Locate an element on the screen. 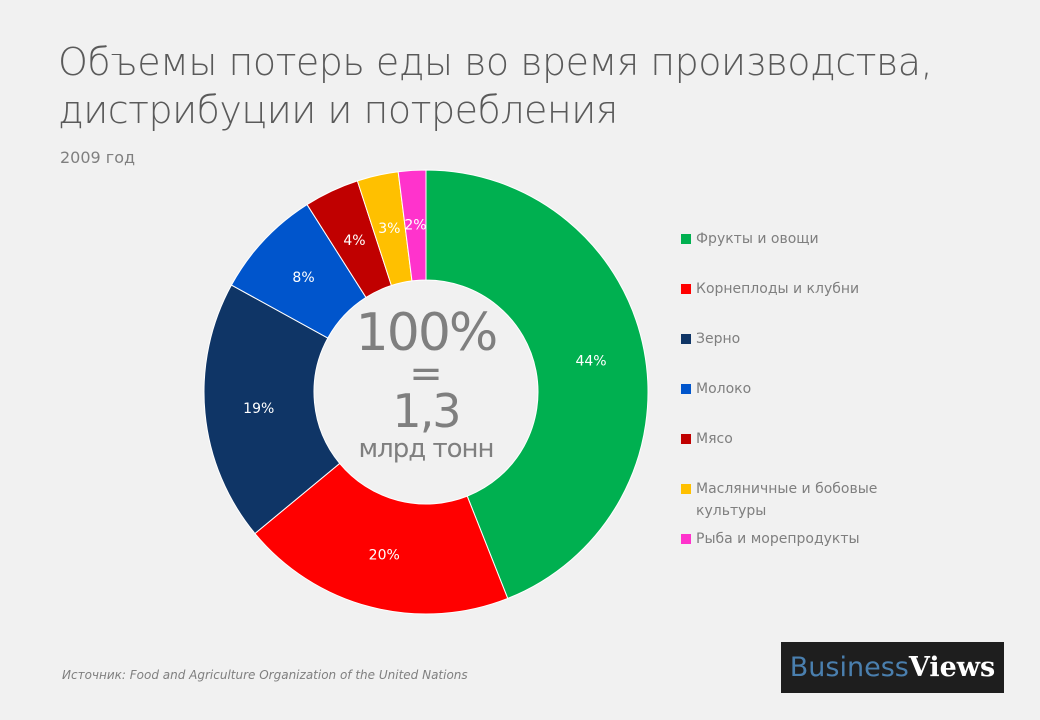 The image size is (1040, 720). center-total-percent: 100% is located at coordinates (427, 333).